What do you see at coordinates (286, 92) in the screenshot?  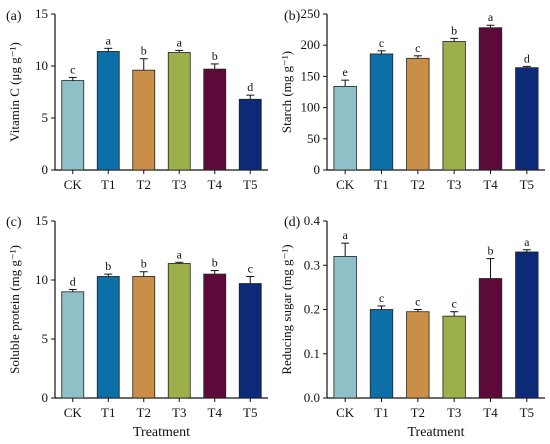 I see `y-axis-title: Starch (mg g⁻¹)` at bounding box center [286, 92].